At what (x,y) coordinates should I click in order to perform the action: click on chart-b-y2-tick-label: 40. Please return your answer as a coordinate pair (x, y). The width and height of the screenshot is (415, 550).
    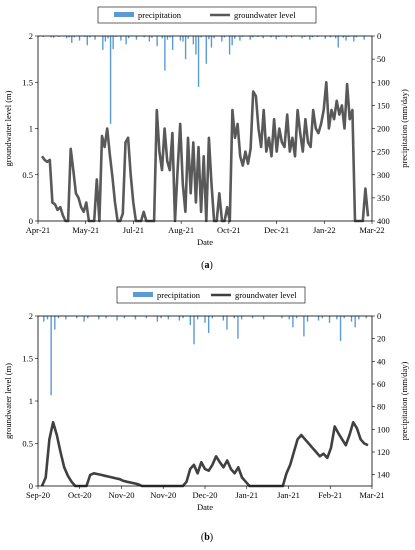
    Looking at the image, I should click on (381, 361).